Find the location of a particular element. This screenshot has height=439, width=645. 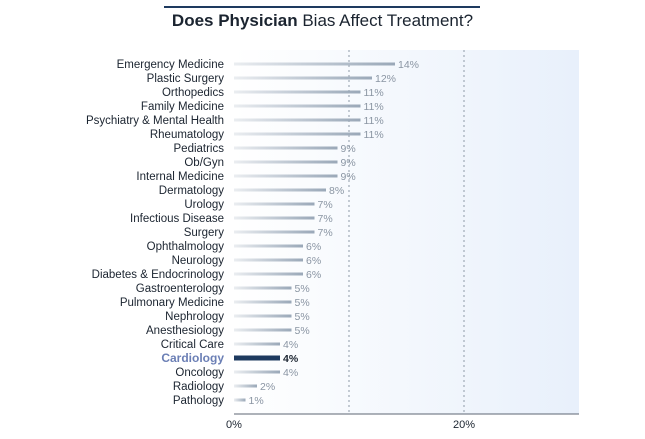

category-label: Emergency Medicine is located at coordinates (170, 65).